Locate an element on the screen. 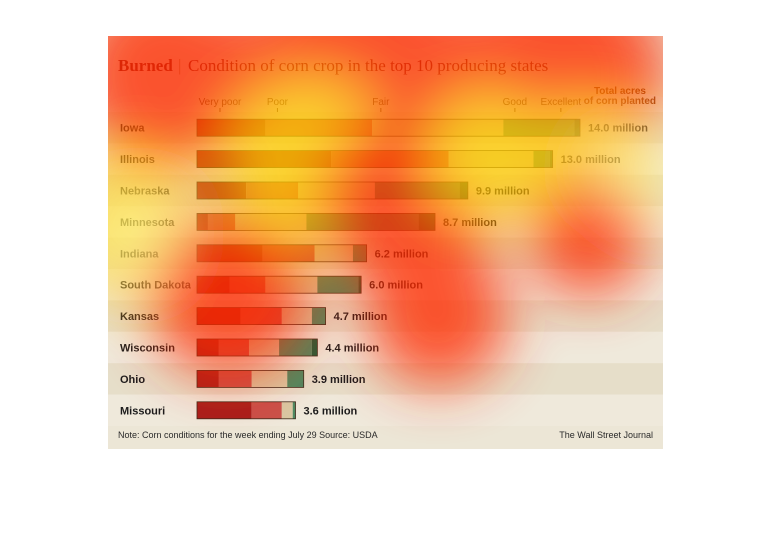  bar-segment-ohio-very-poor is located at coordinates (208, 379).